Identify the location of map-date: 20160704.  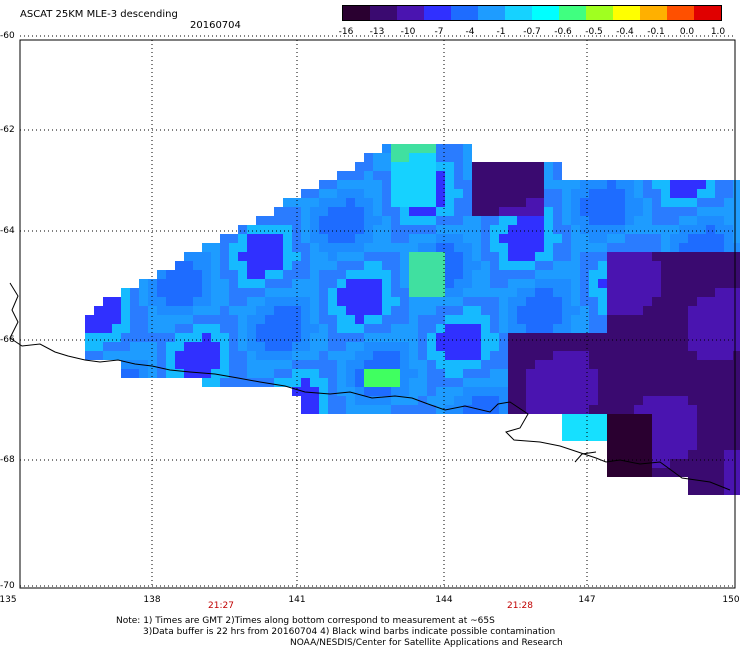
(215, 25).